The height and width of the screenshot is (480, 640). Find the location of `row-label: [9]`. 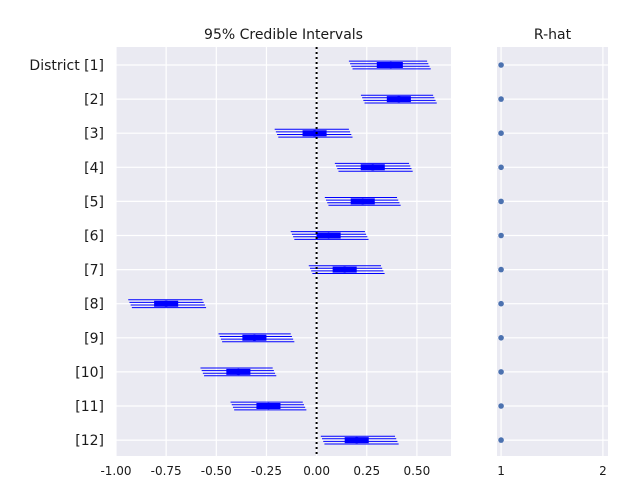

row-label: [9] is located at coordinates (94, 339).